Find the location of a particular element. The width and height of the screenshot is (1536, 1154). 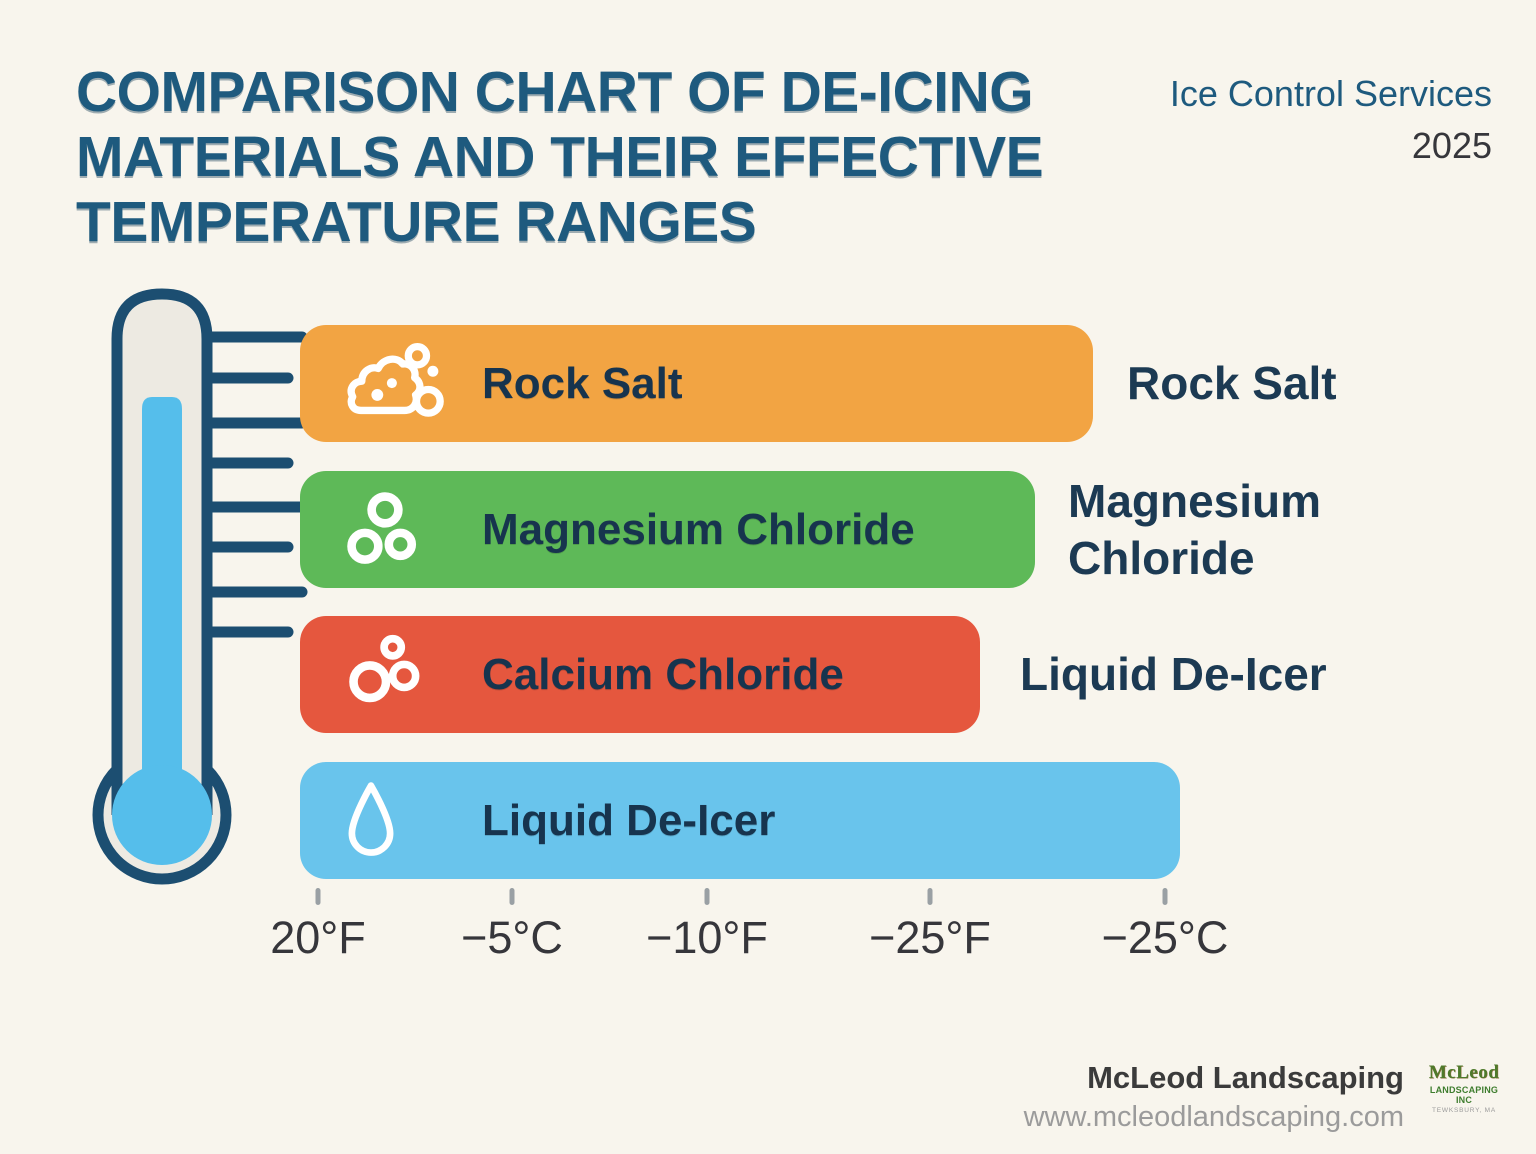

company-logo: McLeod LANDSCAPING INC TEWKSBURY, MA is located at coordinates (1464, 1088).